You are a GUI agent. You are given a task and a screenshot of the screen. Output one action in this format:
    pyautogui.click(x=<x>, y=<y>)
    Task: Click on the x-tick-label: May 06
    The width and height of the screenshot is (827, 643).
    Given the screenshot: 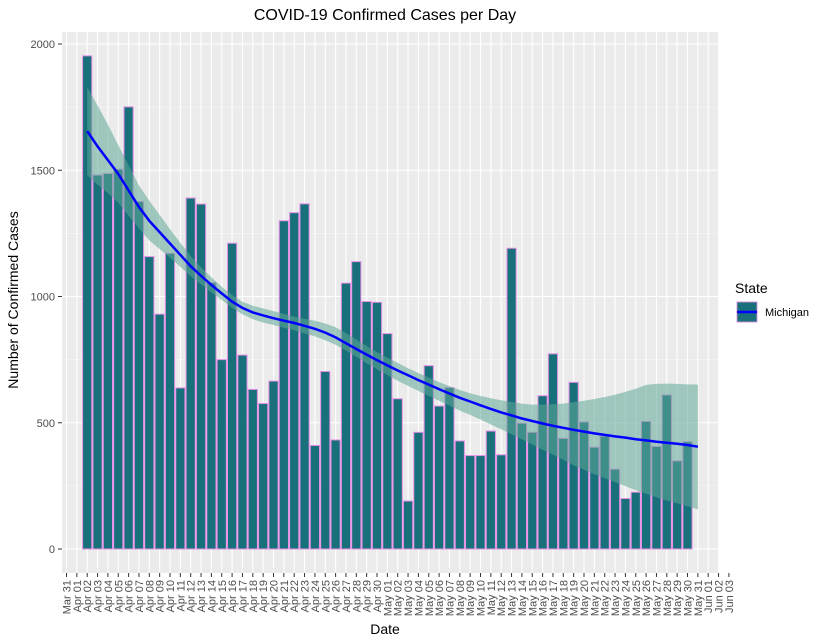 What is the action you would take?
    pyautogui.click(x=440, y=598)
    